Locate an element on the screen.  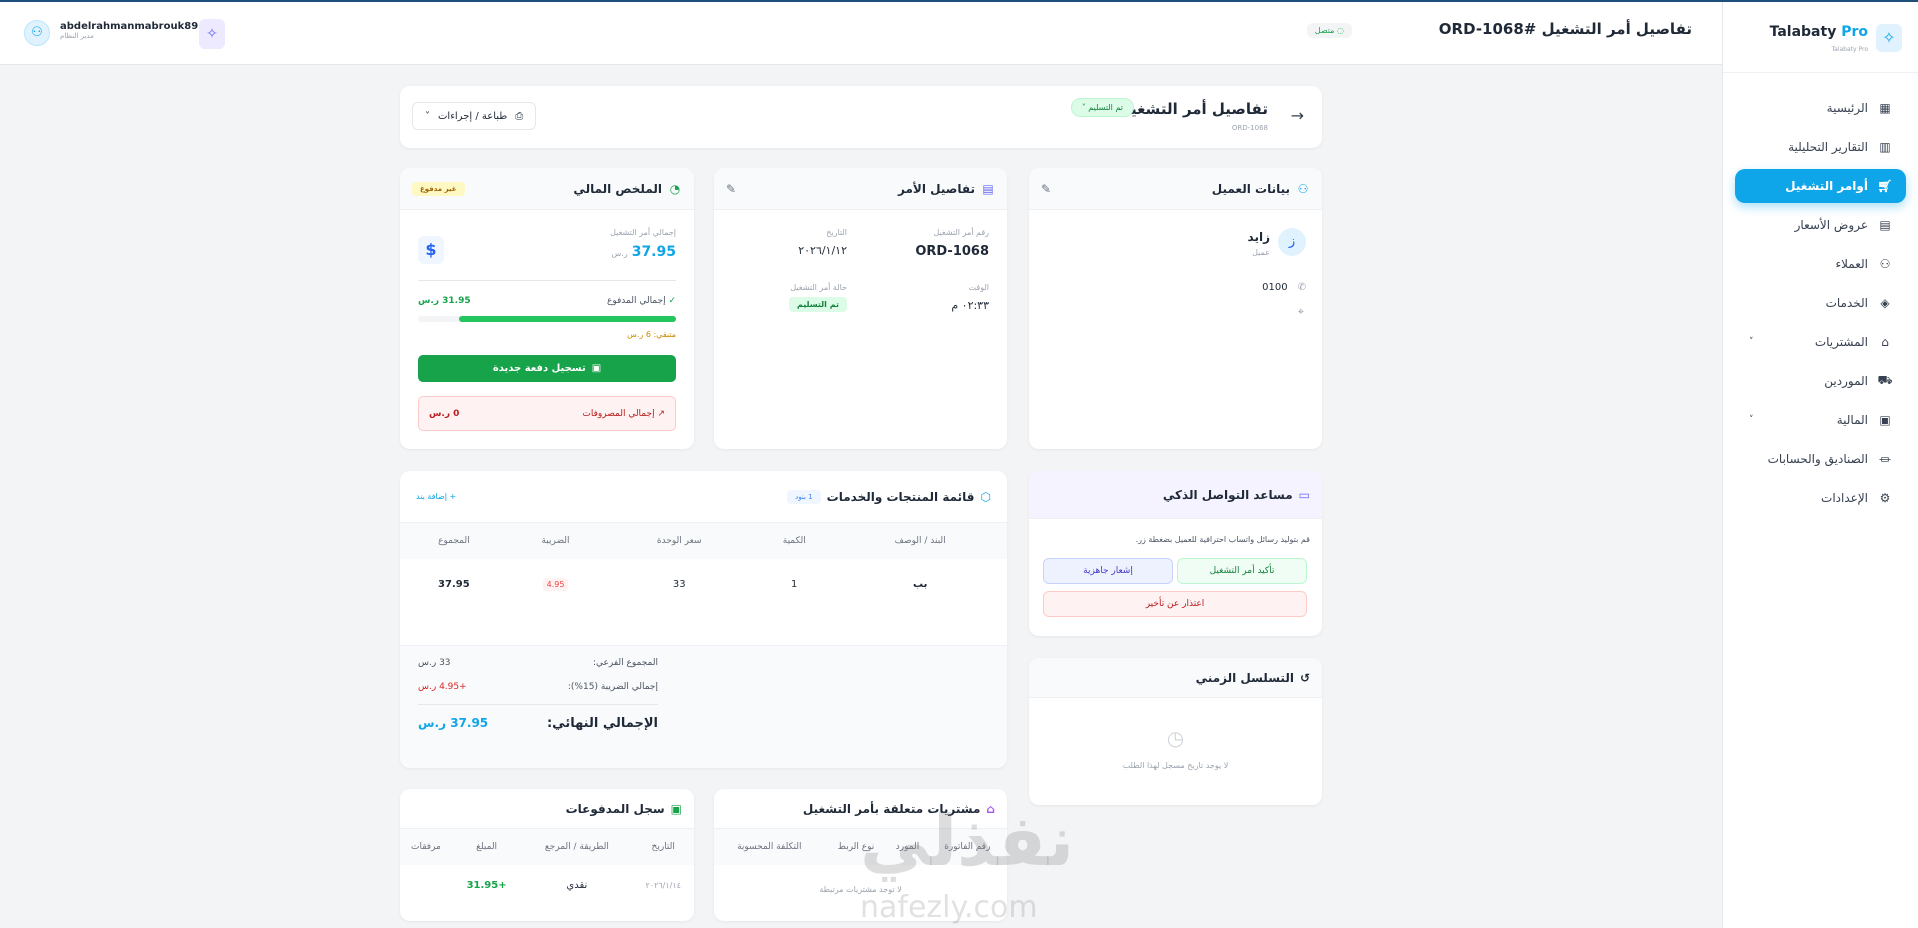
record-payment-button: ▣ تسجيل دفعة جديدة is located at coordinates (547, 368).